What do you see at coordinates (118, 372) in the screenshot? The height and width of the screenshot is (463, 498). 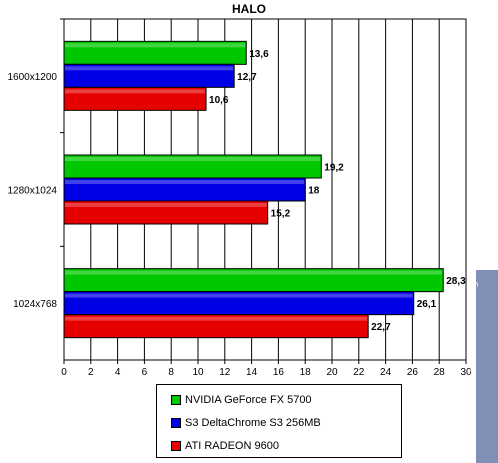 I see `x-tick-label: 4` at bounding box center [118, 372].